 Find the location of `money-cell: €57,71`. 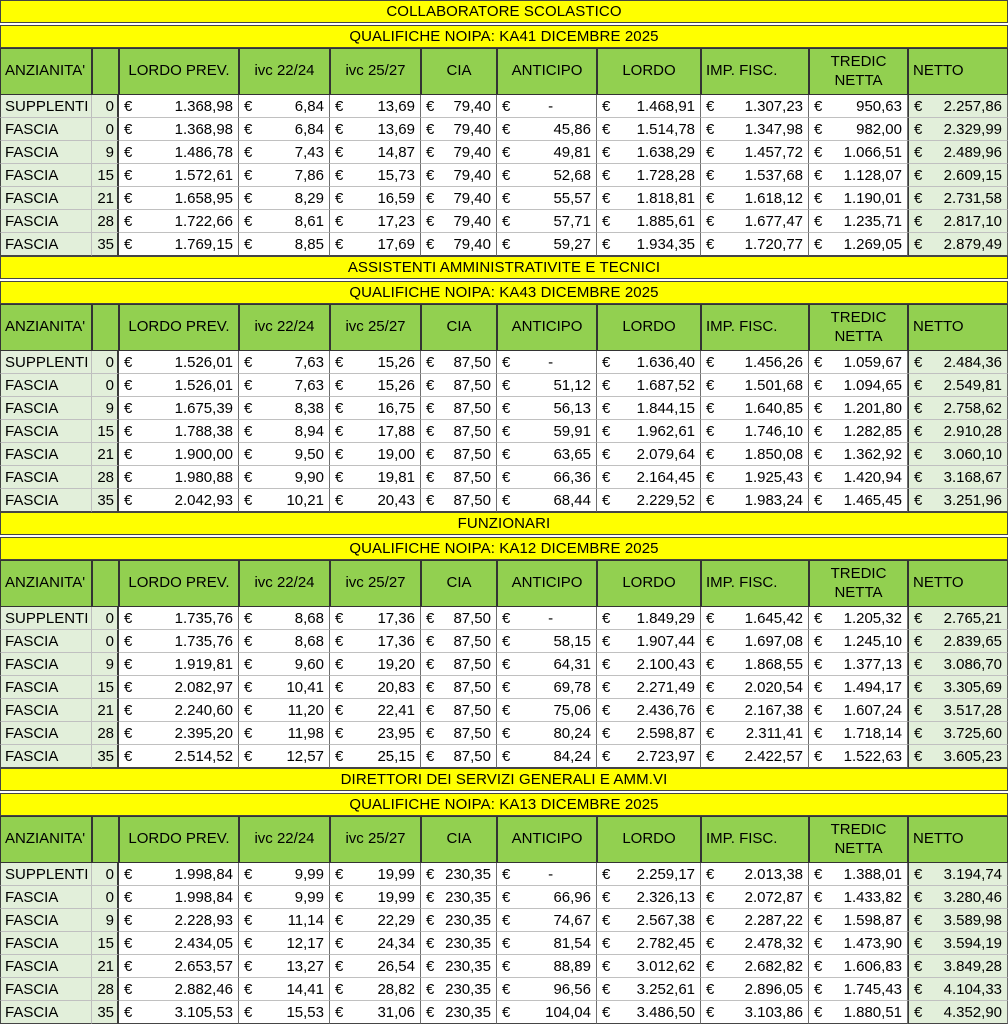

money-cell: €57,71 is located at coordinates (547, 221).